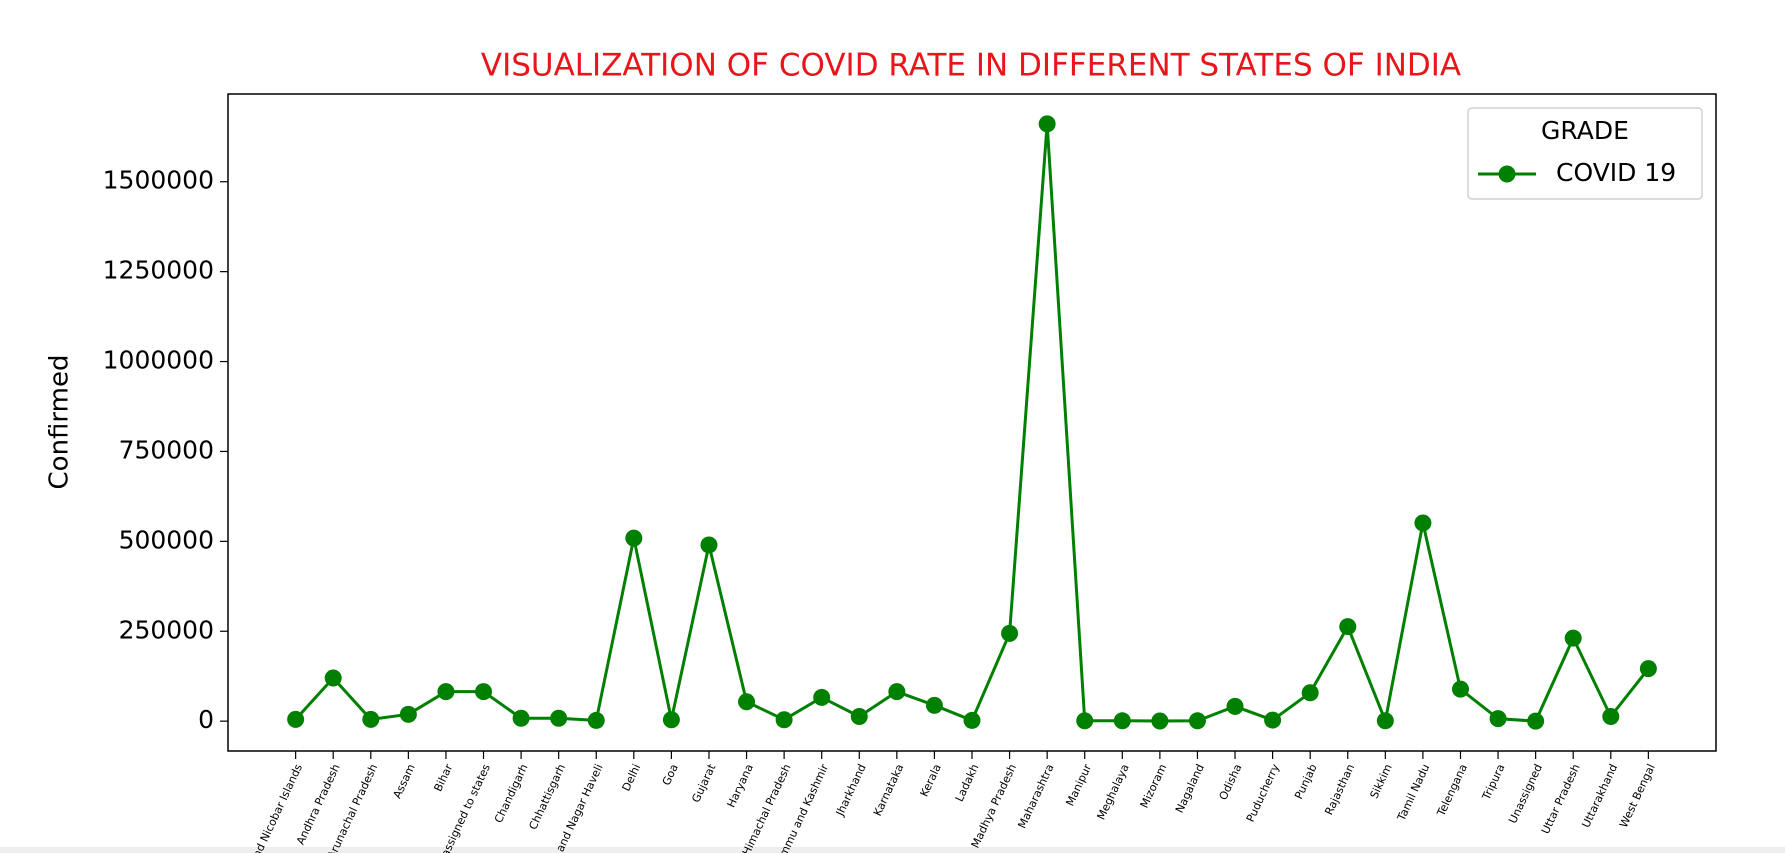 The height and width of the screenshot is (853, 1785). I want to click on x-tick-label: Uttar Pradesh, so click(1561, 799).